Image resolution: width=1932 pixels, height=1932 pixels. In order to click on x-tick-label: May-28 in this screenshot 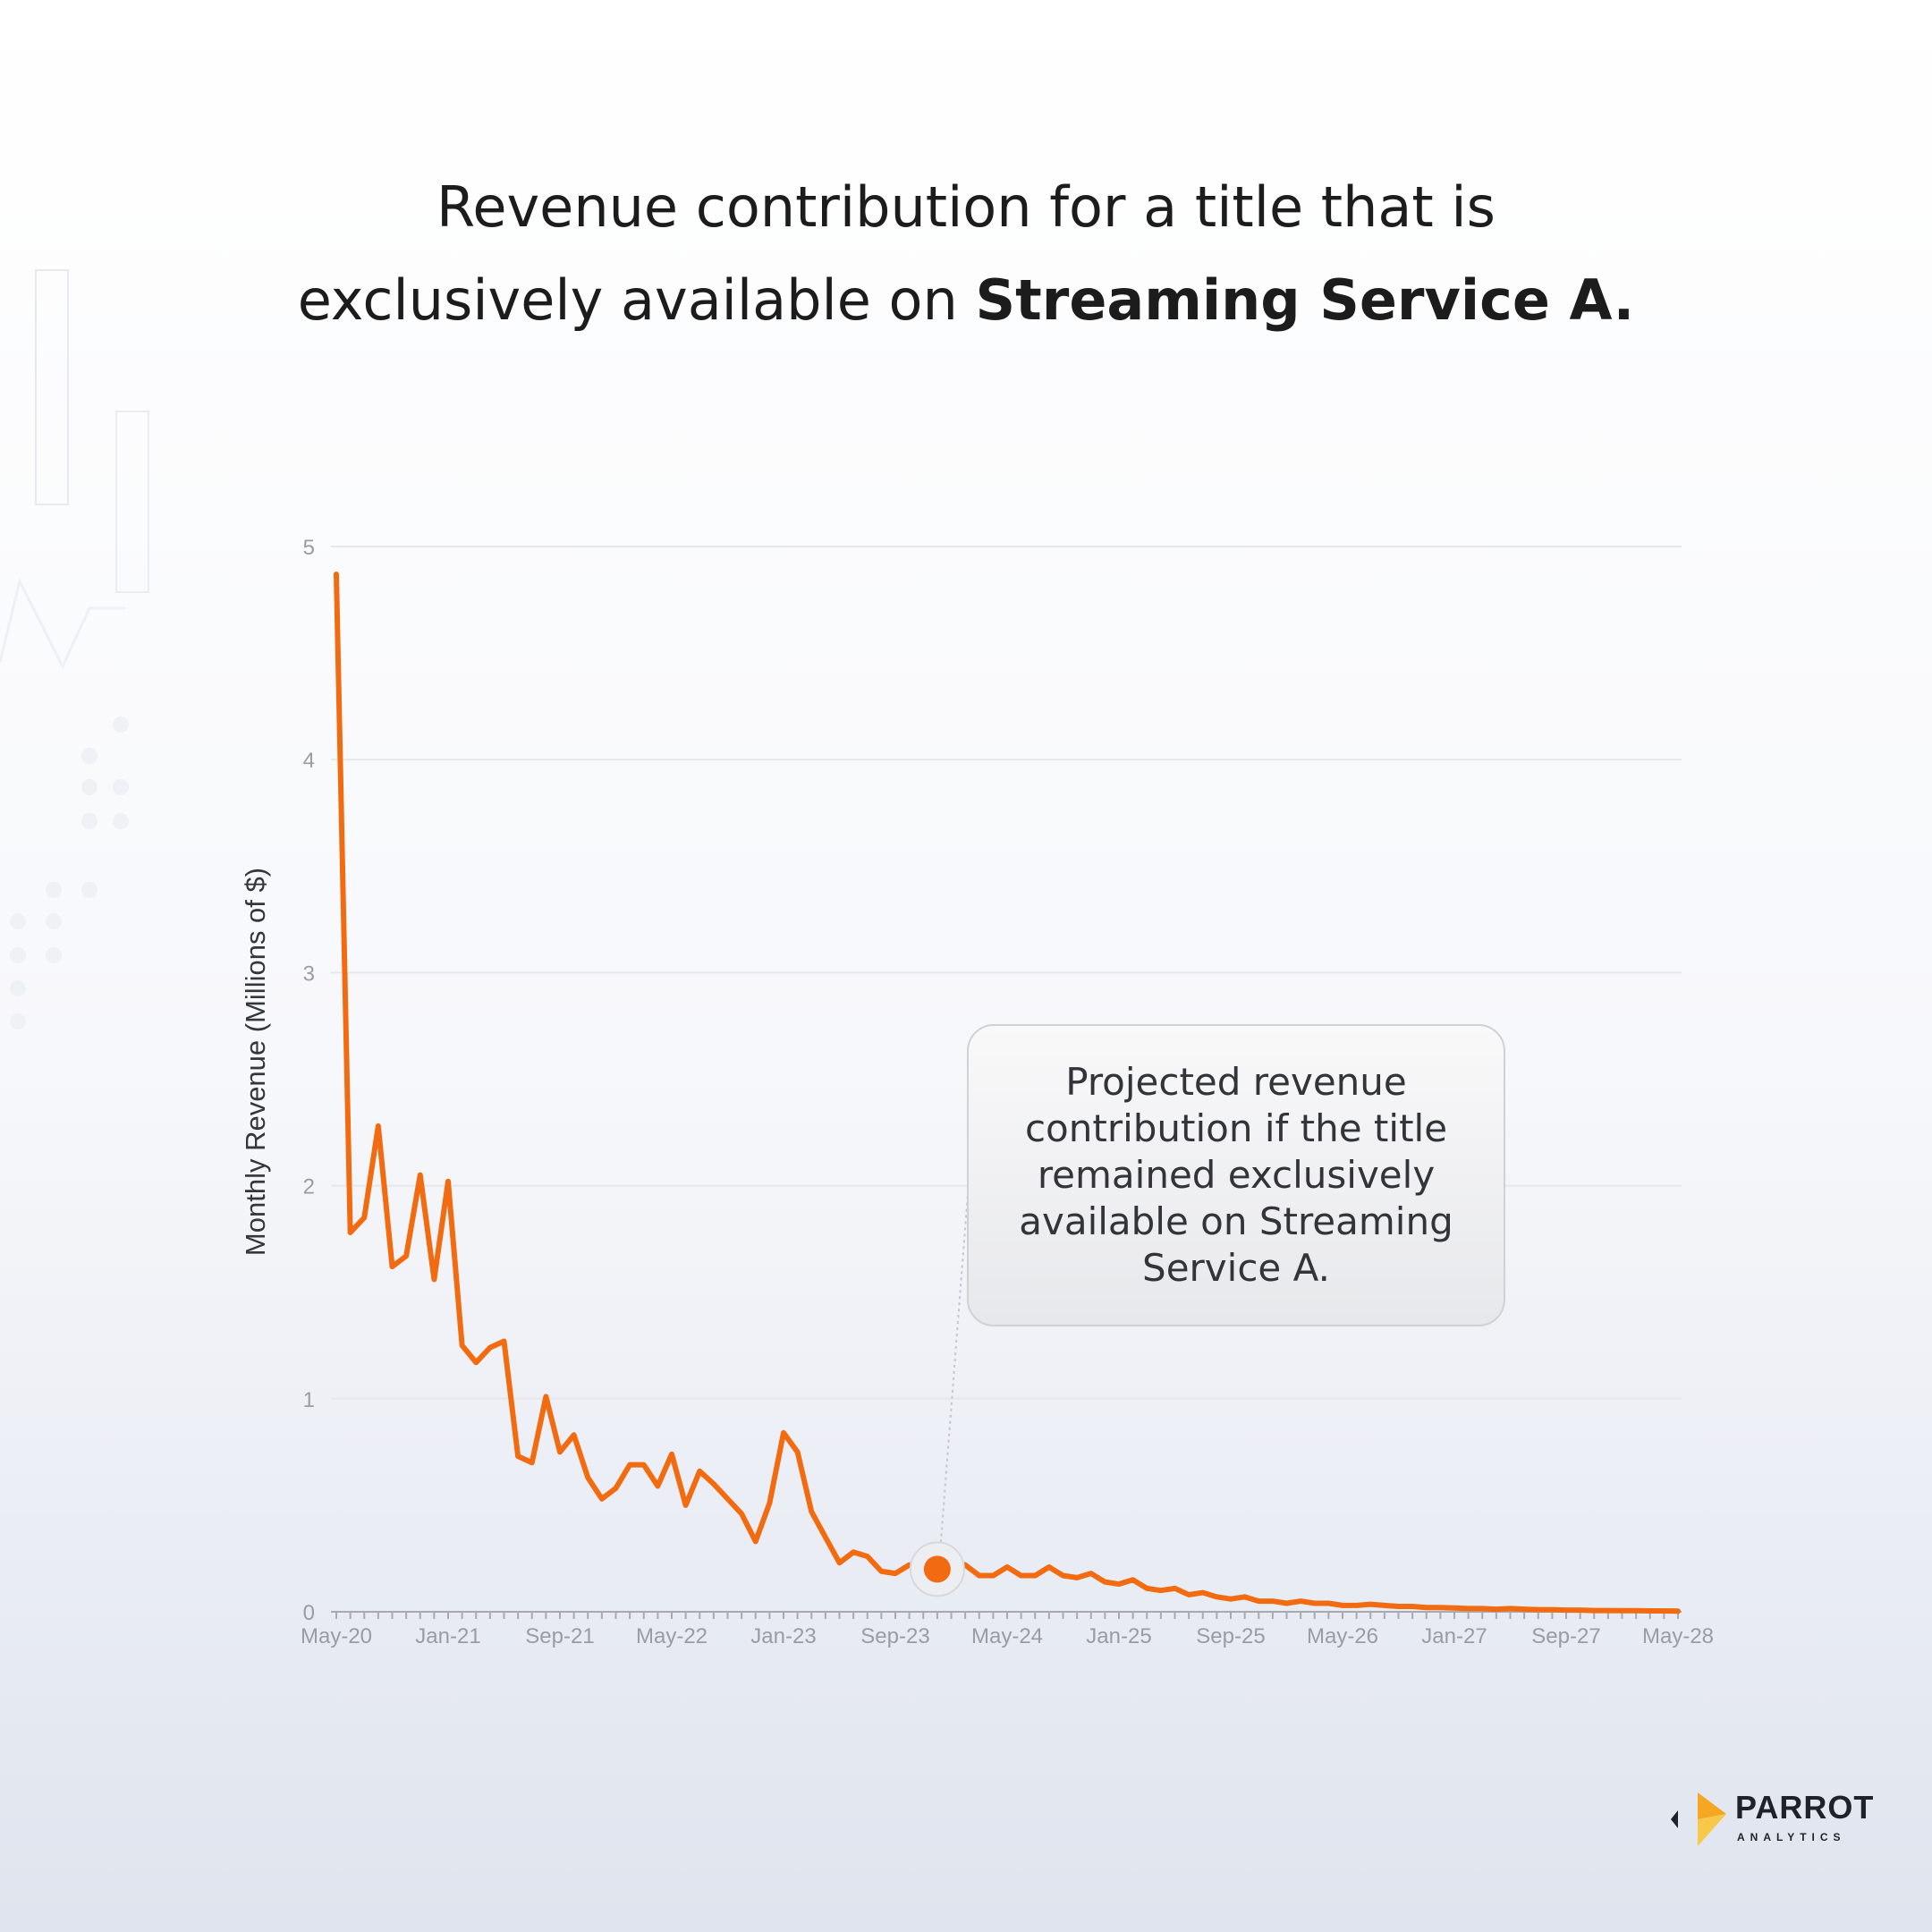, I will do `click(1678, 1636)`.